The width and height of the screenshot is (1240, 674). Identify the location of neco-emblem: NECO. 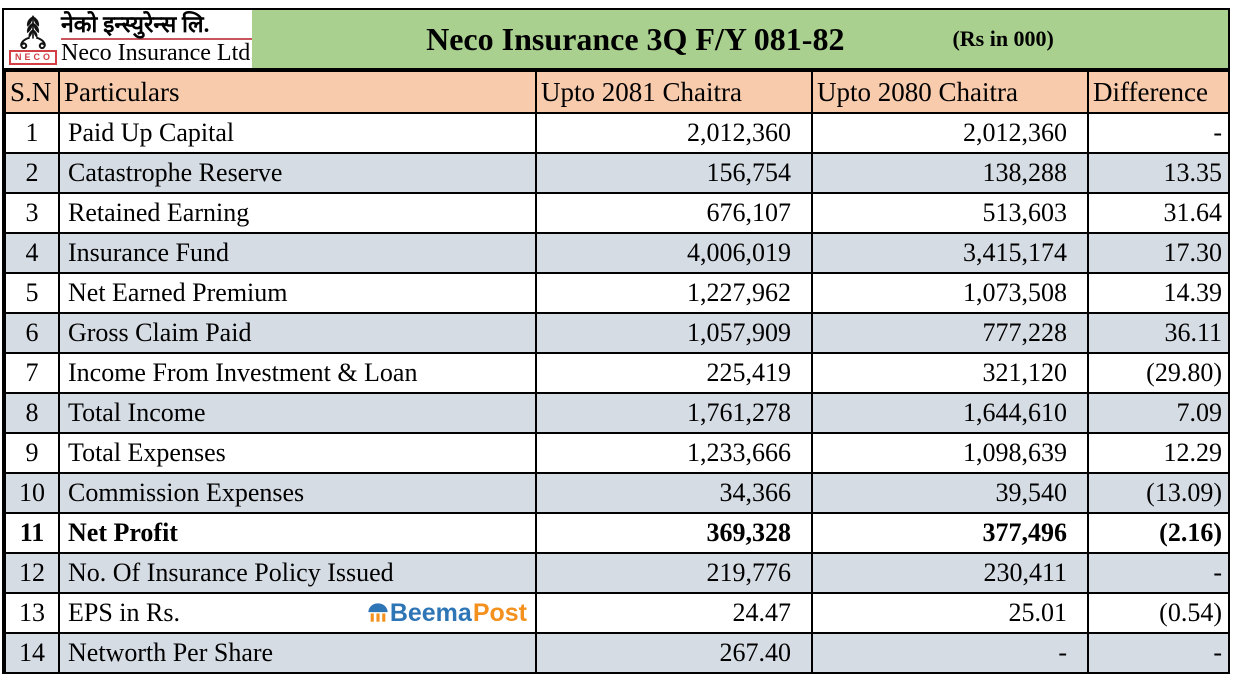
(33, 39).